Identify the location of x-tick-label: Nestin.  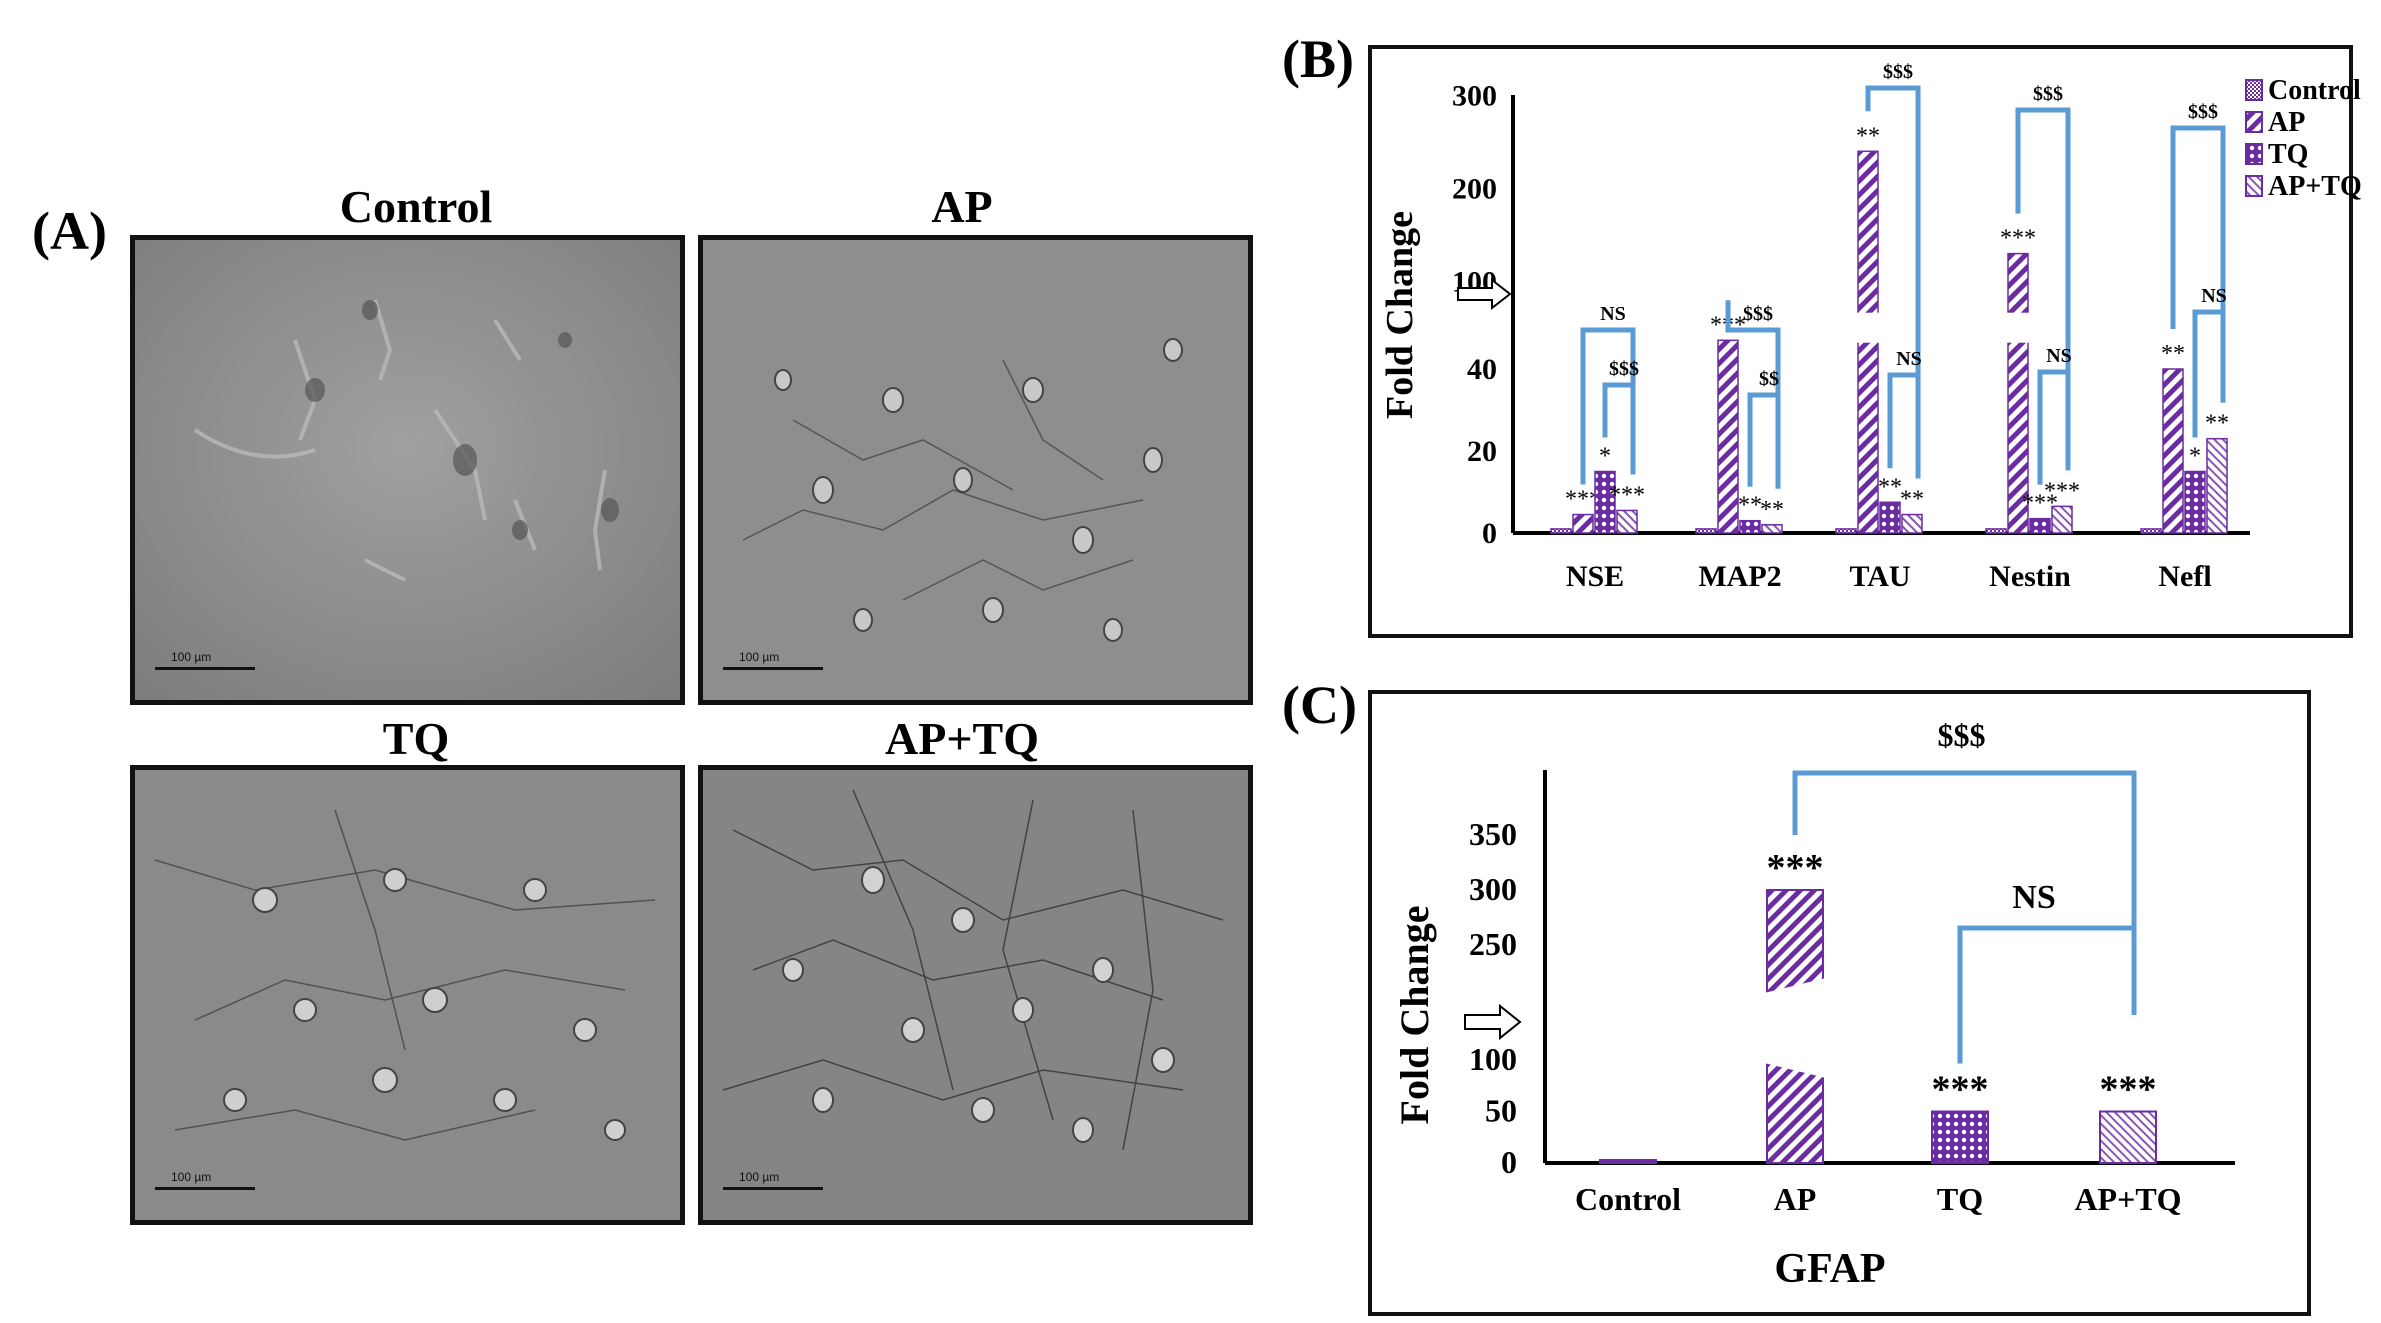
(2030, 576).